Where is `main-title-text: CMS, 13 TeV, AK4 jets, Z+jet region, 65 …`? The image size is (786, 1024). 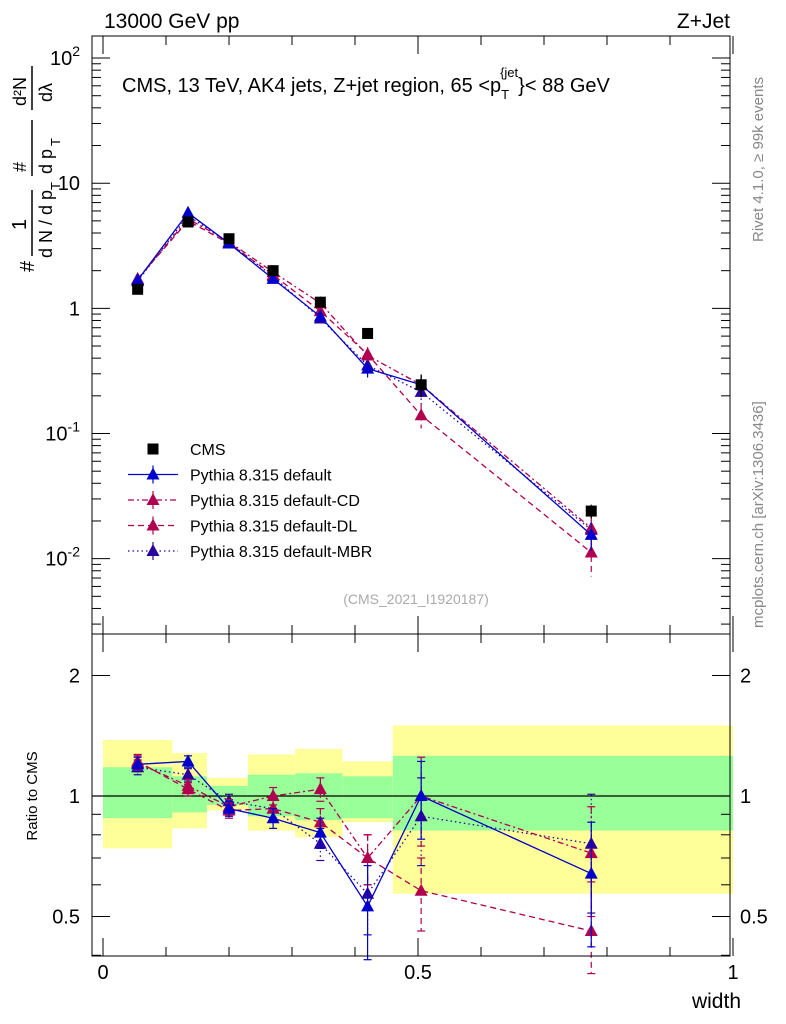 main-title-text: CMS, 13 TeV, AK4 jets, Z+jet region, 65 … is located at coordinates (311, 86).